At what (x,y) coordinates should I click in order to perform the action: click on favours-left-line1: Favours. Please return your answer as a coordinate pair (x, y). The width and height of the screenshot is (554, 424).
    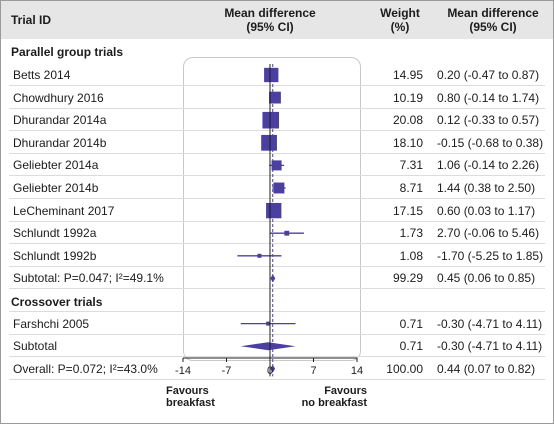
    Looking at the image, I should click on (187, 391).